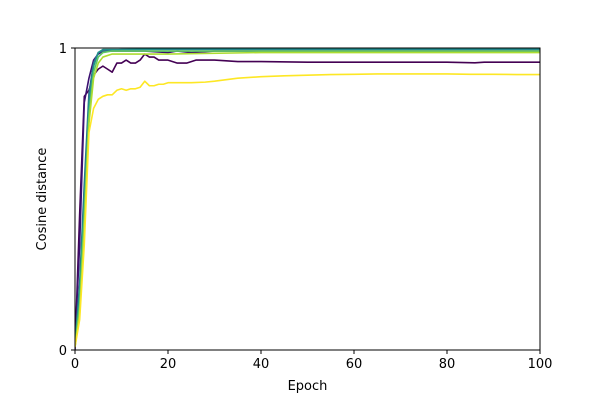  Describe the element at coordinates (168, 364) in the screenshot. I see `x-tick-label: 20` at that location.